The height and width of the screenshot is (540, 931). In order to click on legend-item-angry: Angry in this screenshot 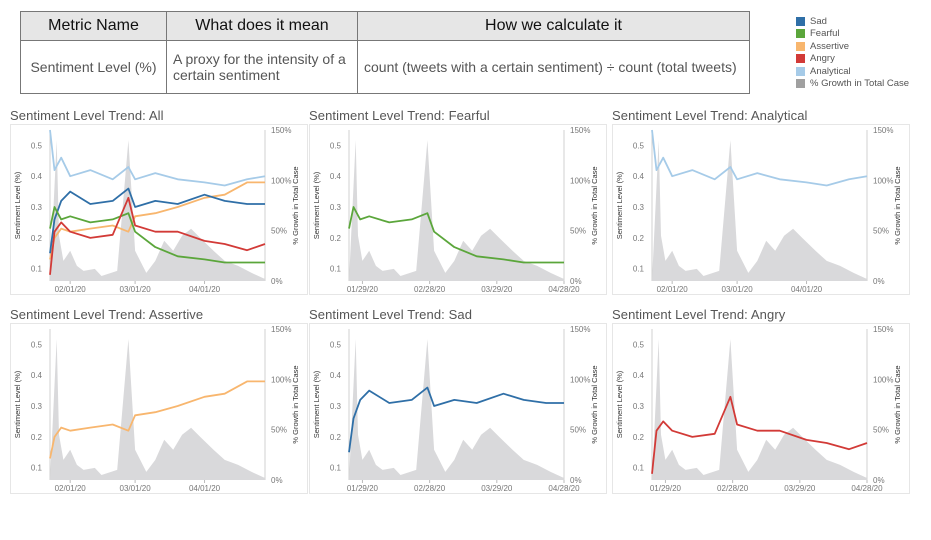, I will do `click(852, 59)`.